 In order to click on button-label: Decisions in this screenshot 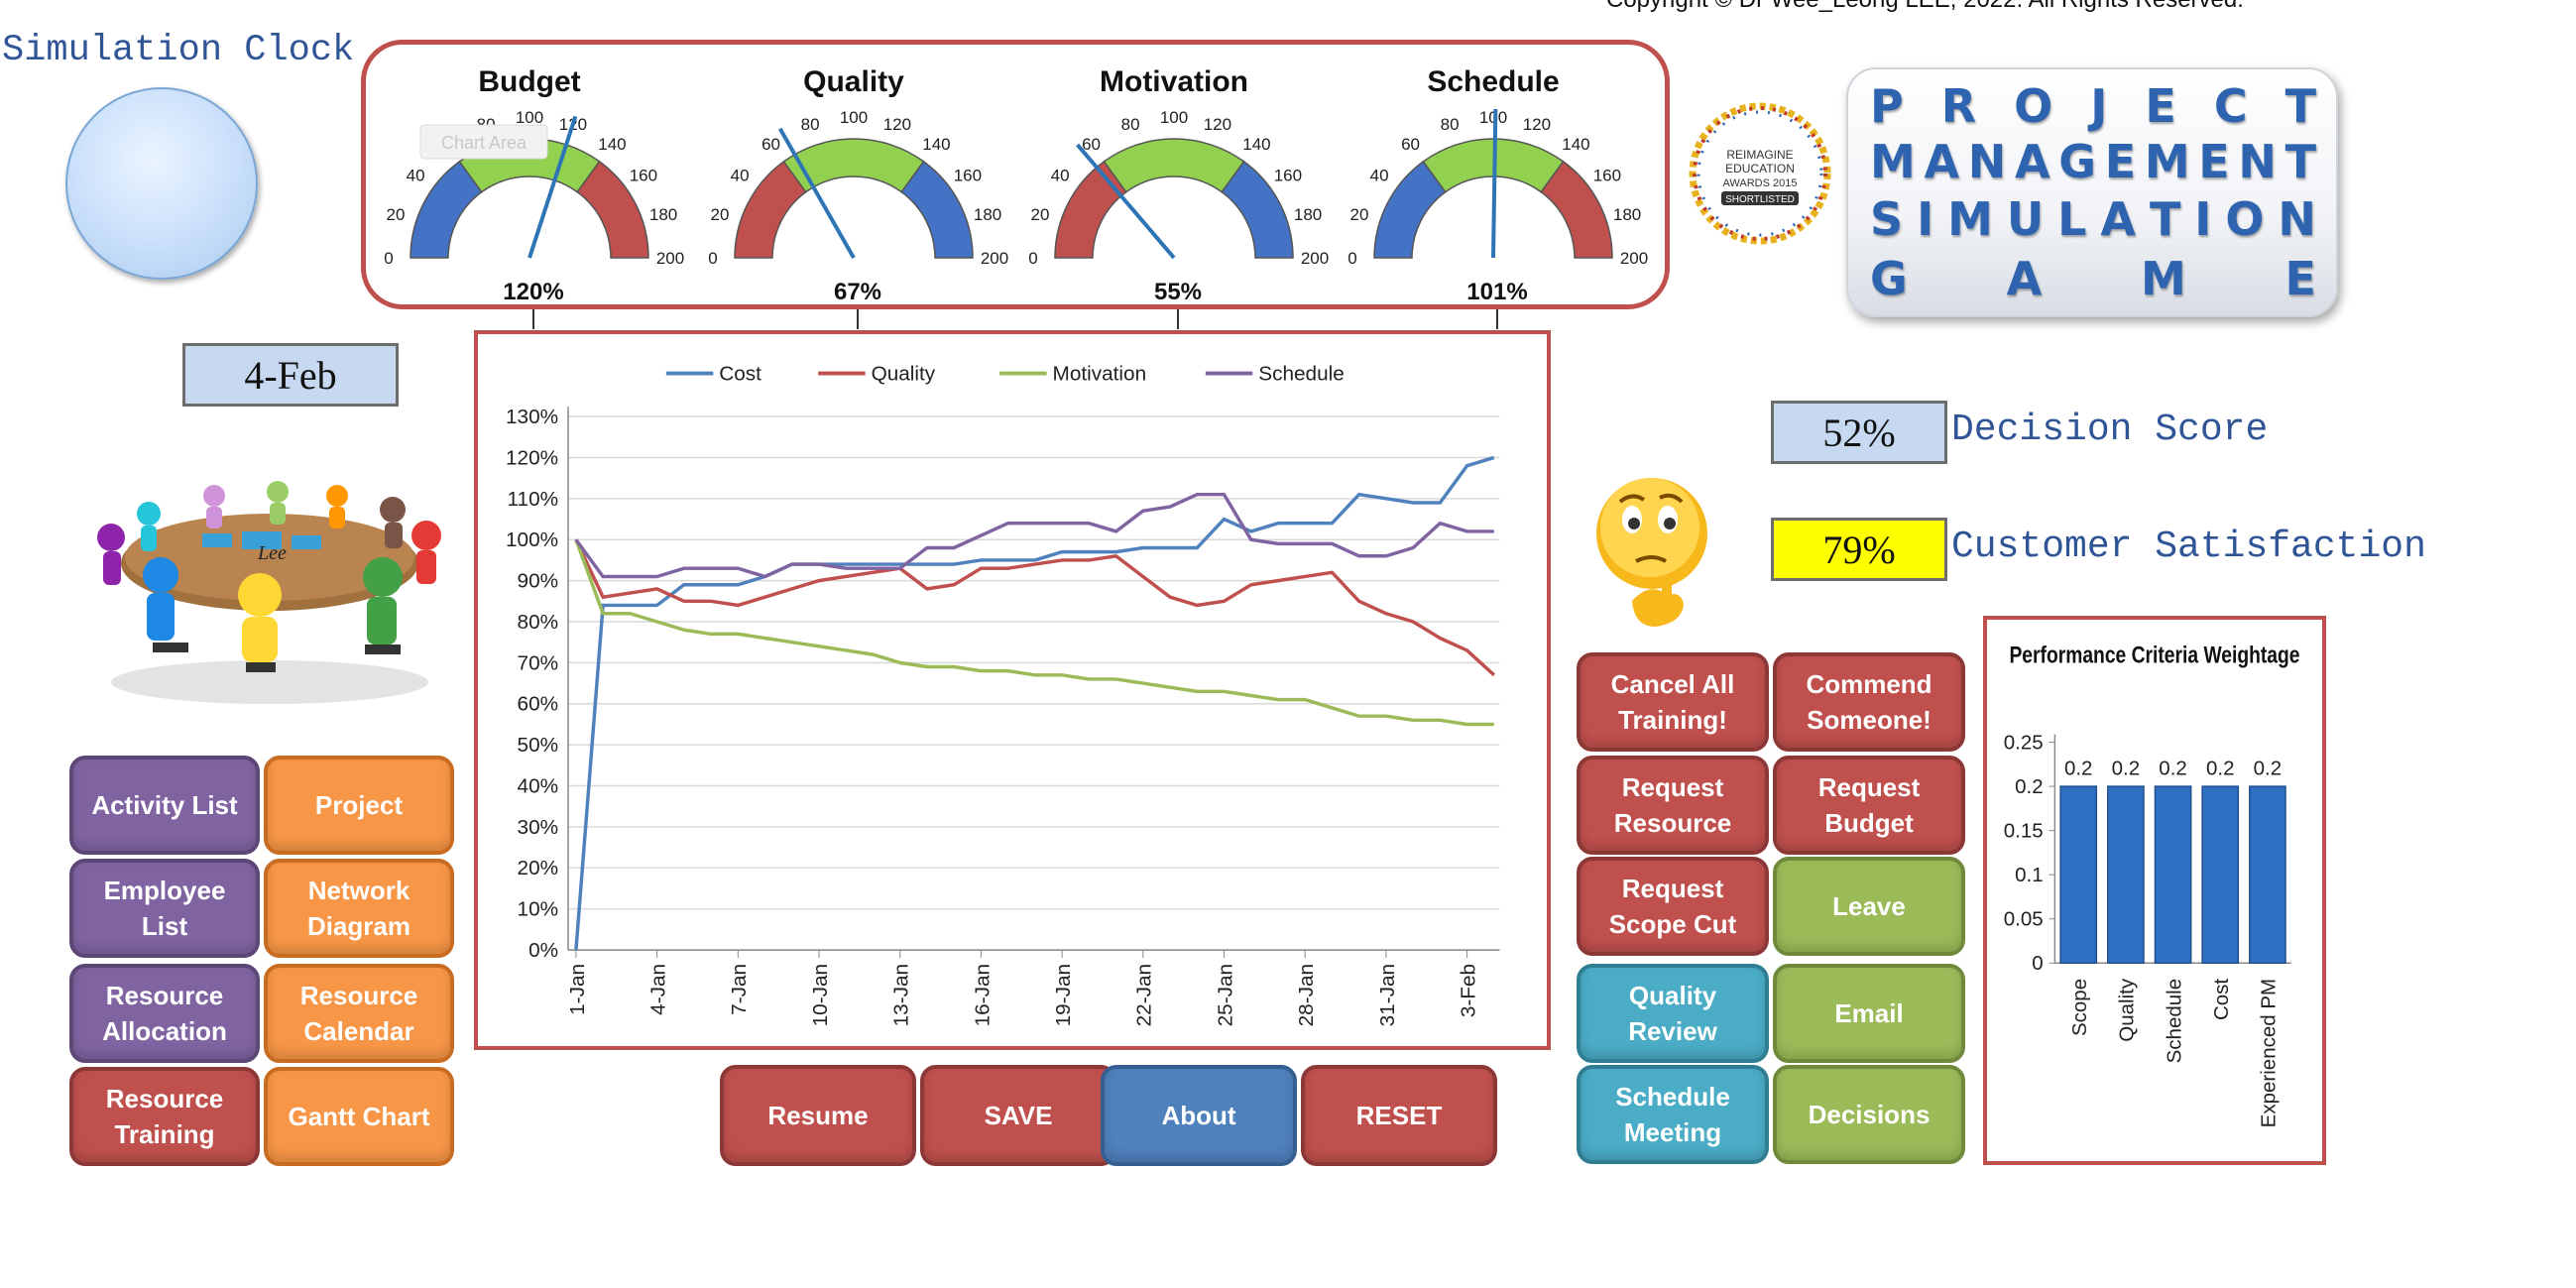, I will do `click(1869, 1115)`.